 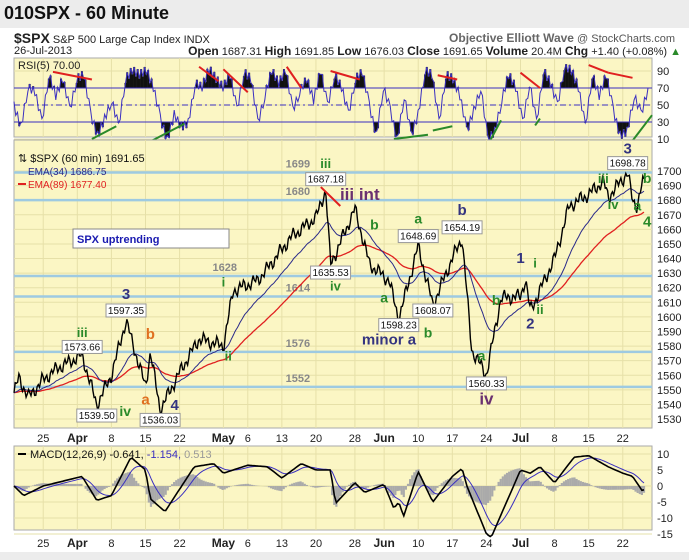 I want to click on price-date-label: Jun, so click(x=383, y=438).